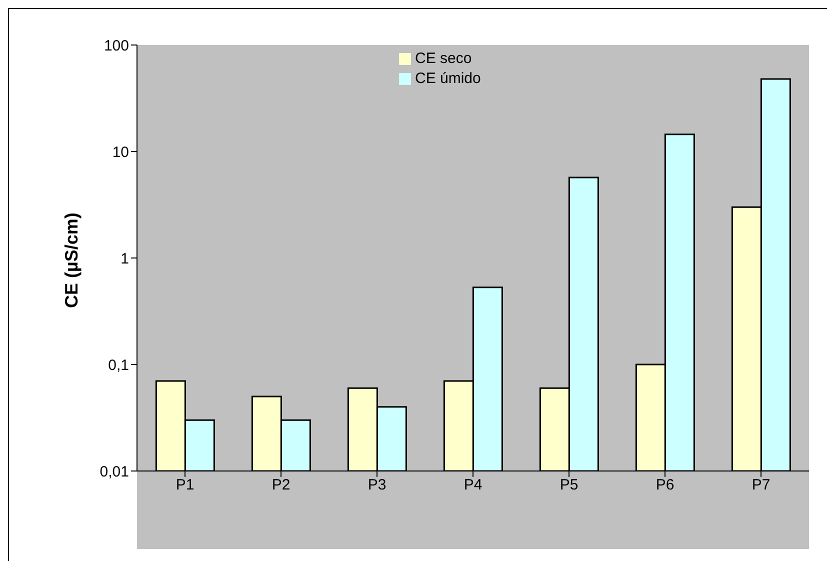 The image size is (828, 562). Describe the element at coordinates (761, 485) in the screenshot. I see `x-tick-label: P7` at that location.